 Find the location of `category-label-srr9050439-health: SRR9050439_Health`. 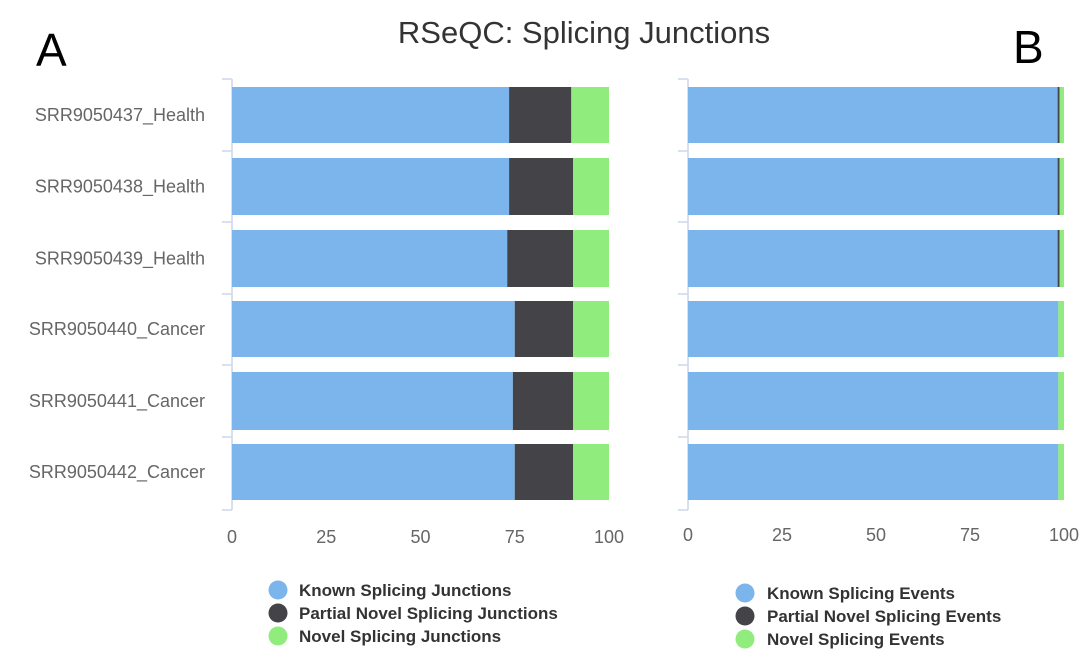

category-label-srr9050439-health: SRR9050439_Health is located at coordinates (120, 259).